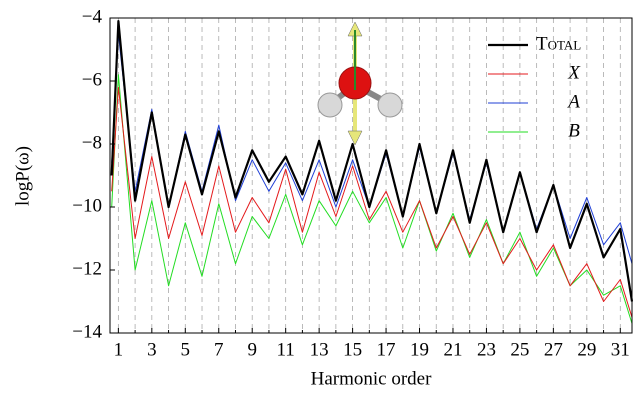 This screenshot has height=396, width=633. I want to click on x-tick-label: 21, so click(452, 349).